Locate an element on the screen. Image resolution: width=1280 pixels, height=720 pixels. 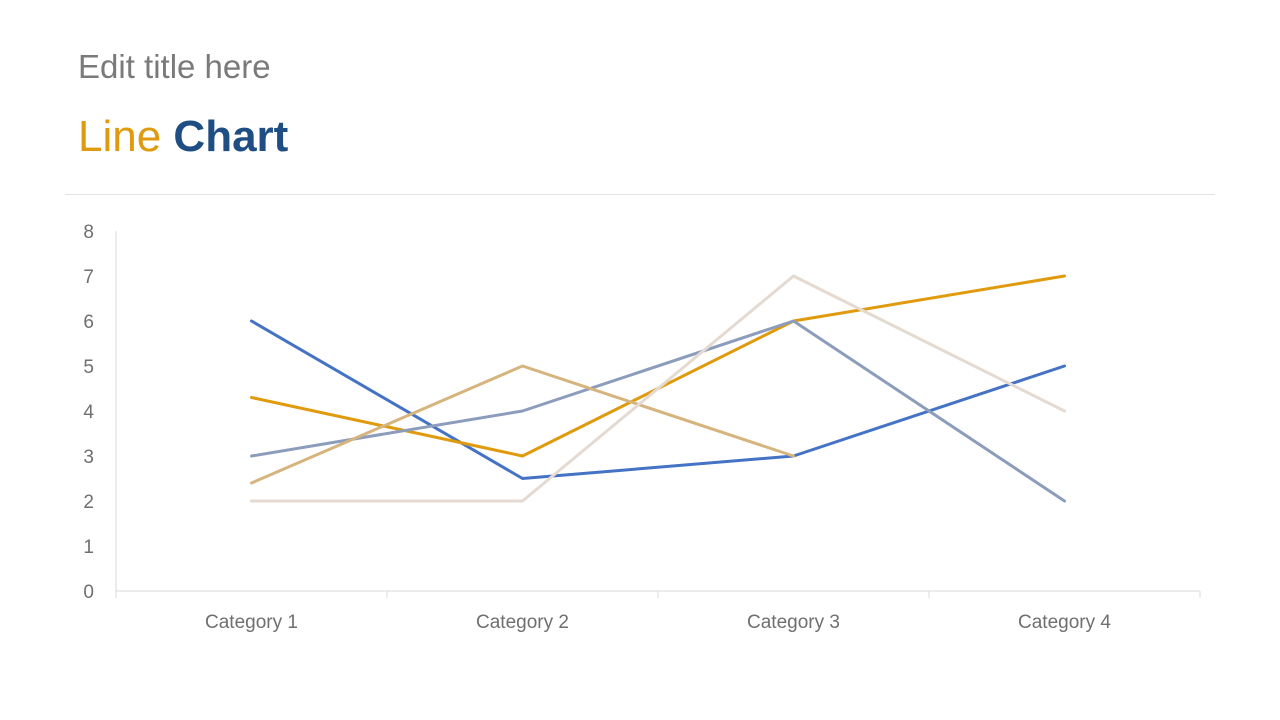
slide-title: Edit title here is located at coordinates (174, 66).